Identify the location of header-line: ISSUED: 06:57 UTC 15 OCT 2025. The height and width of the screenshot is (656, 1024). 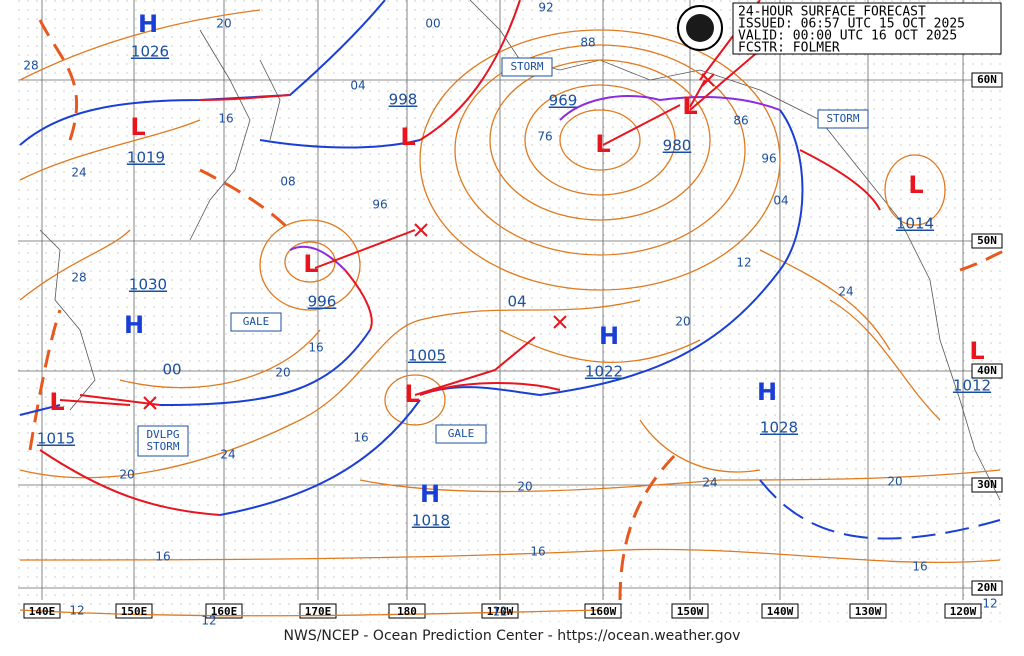
(851, 24).